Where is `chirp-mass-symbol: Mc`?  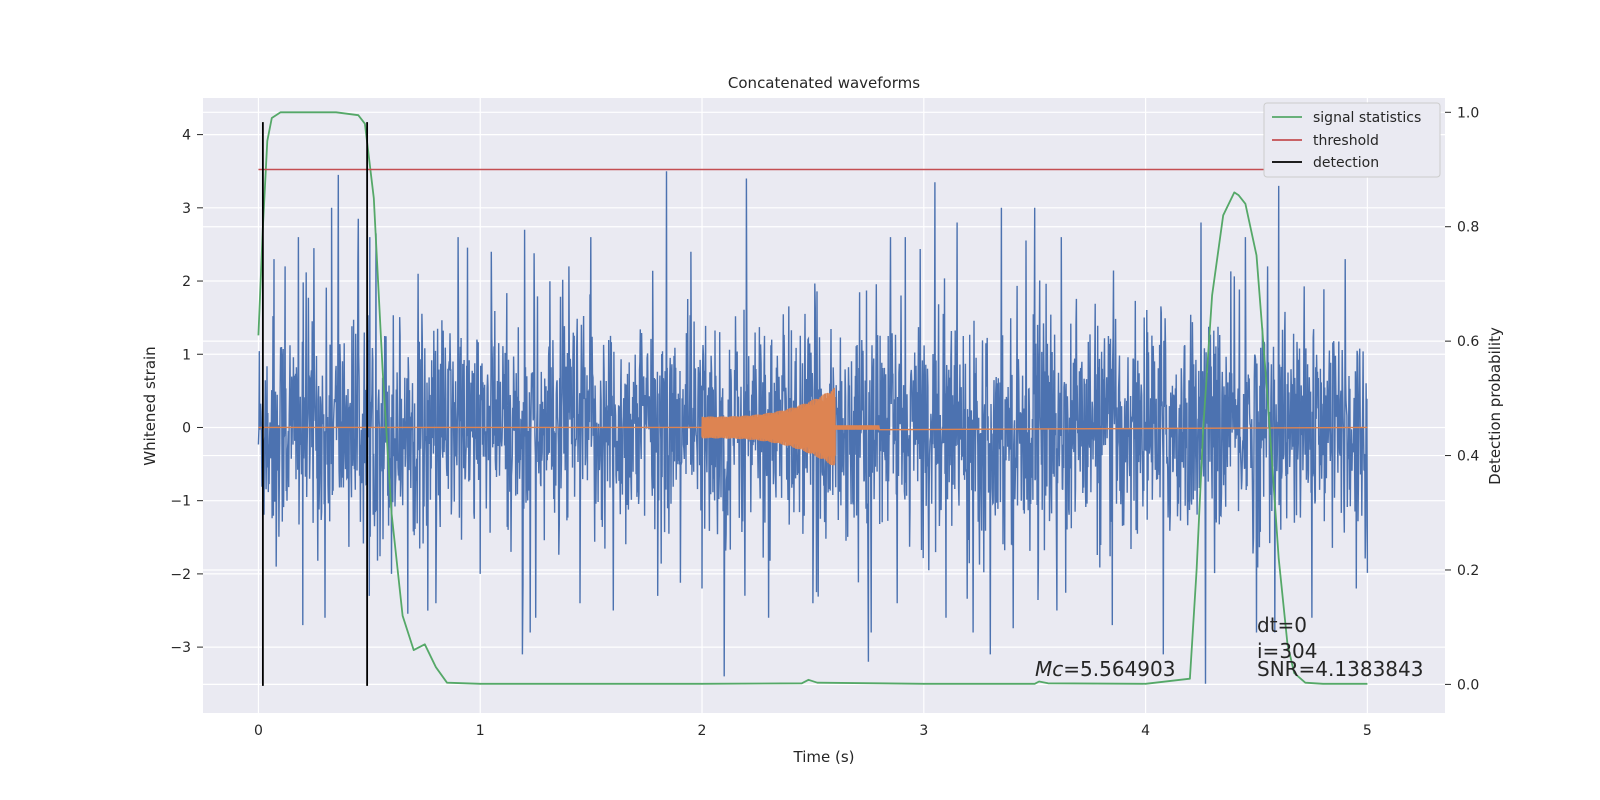
chirp-mass-symbol: Mc is located at coordinates (1049, 669).